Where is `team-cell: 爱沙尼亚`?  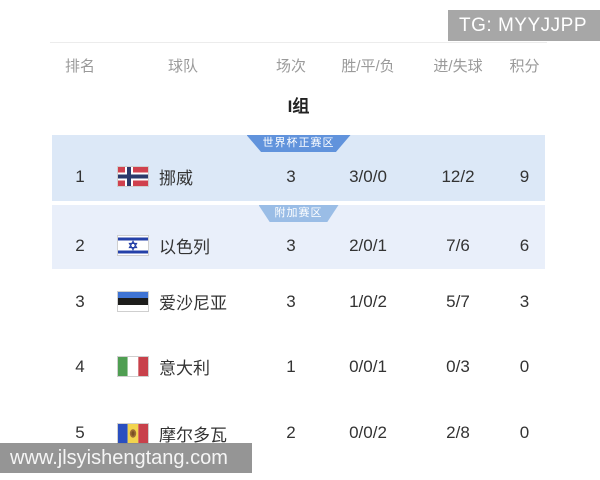
team-cell: 爱沙尼亚 is located at coordinates (183, 301).